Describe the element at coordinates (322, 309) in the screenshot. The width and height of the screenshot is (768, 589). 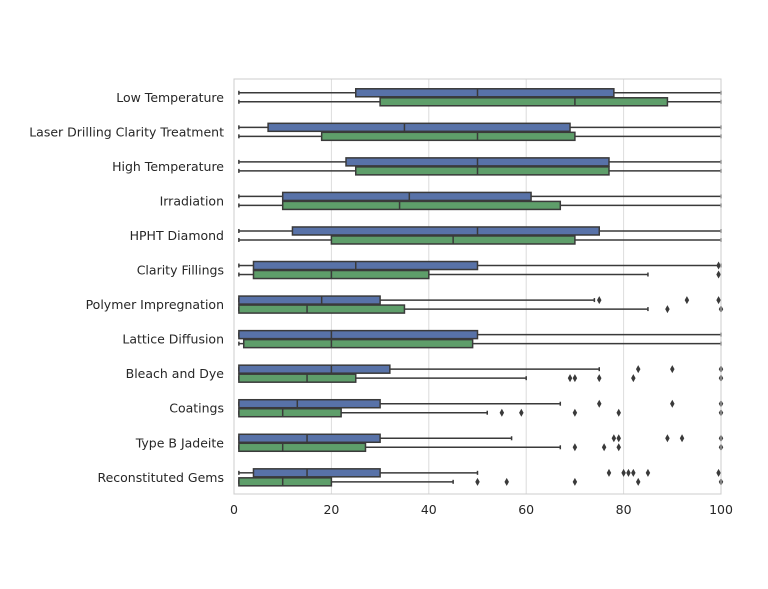
I see `box-2-6-box` at that location.